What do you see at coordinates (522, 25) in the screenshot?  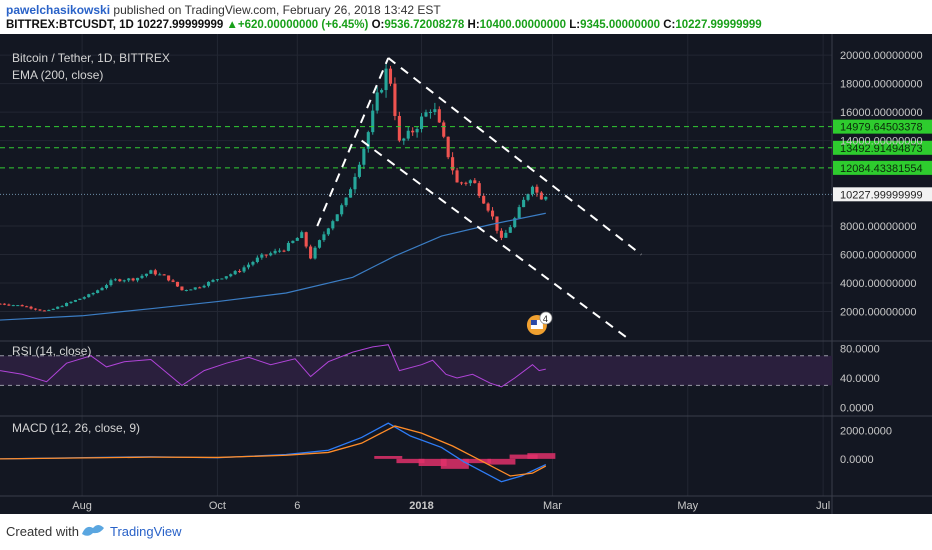 I see `high-value: 10400.00000000` at bounding box center [522, 25].